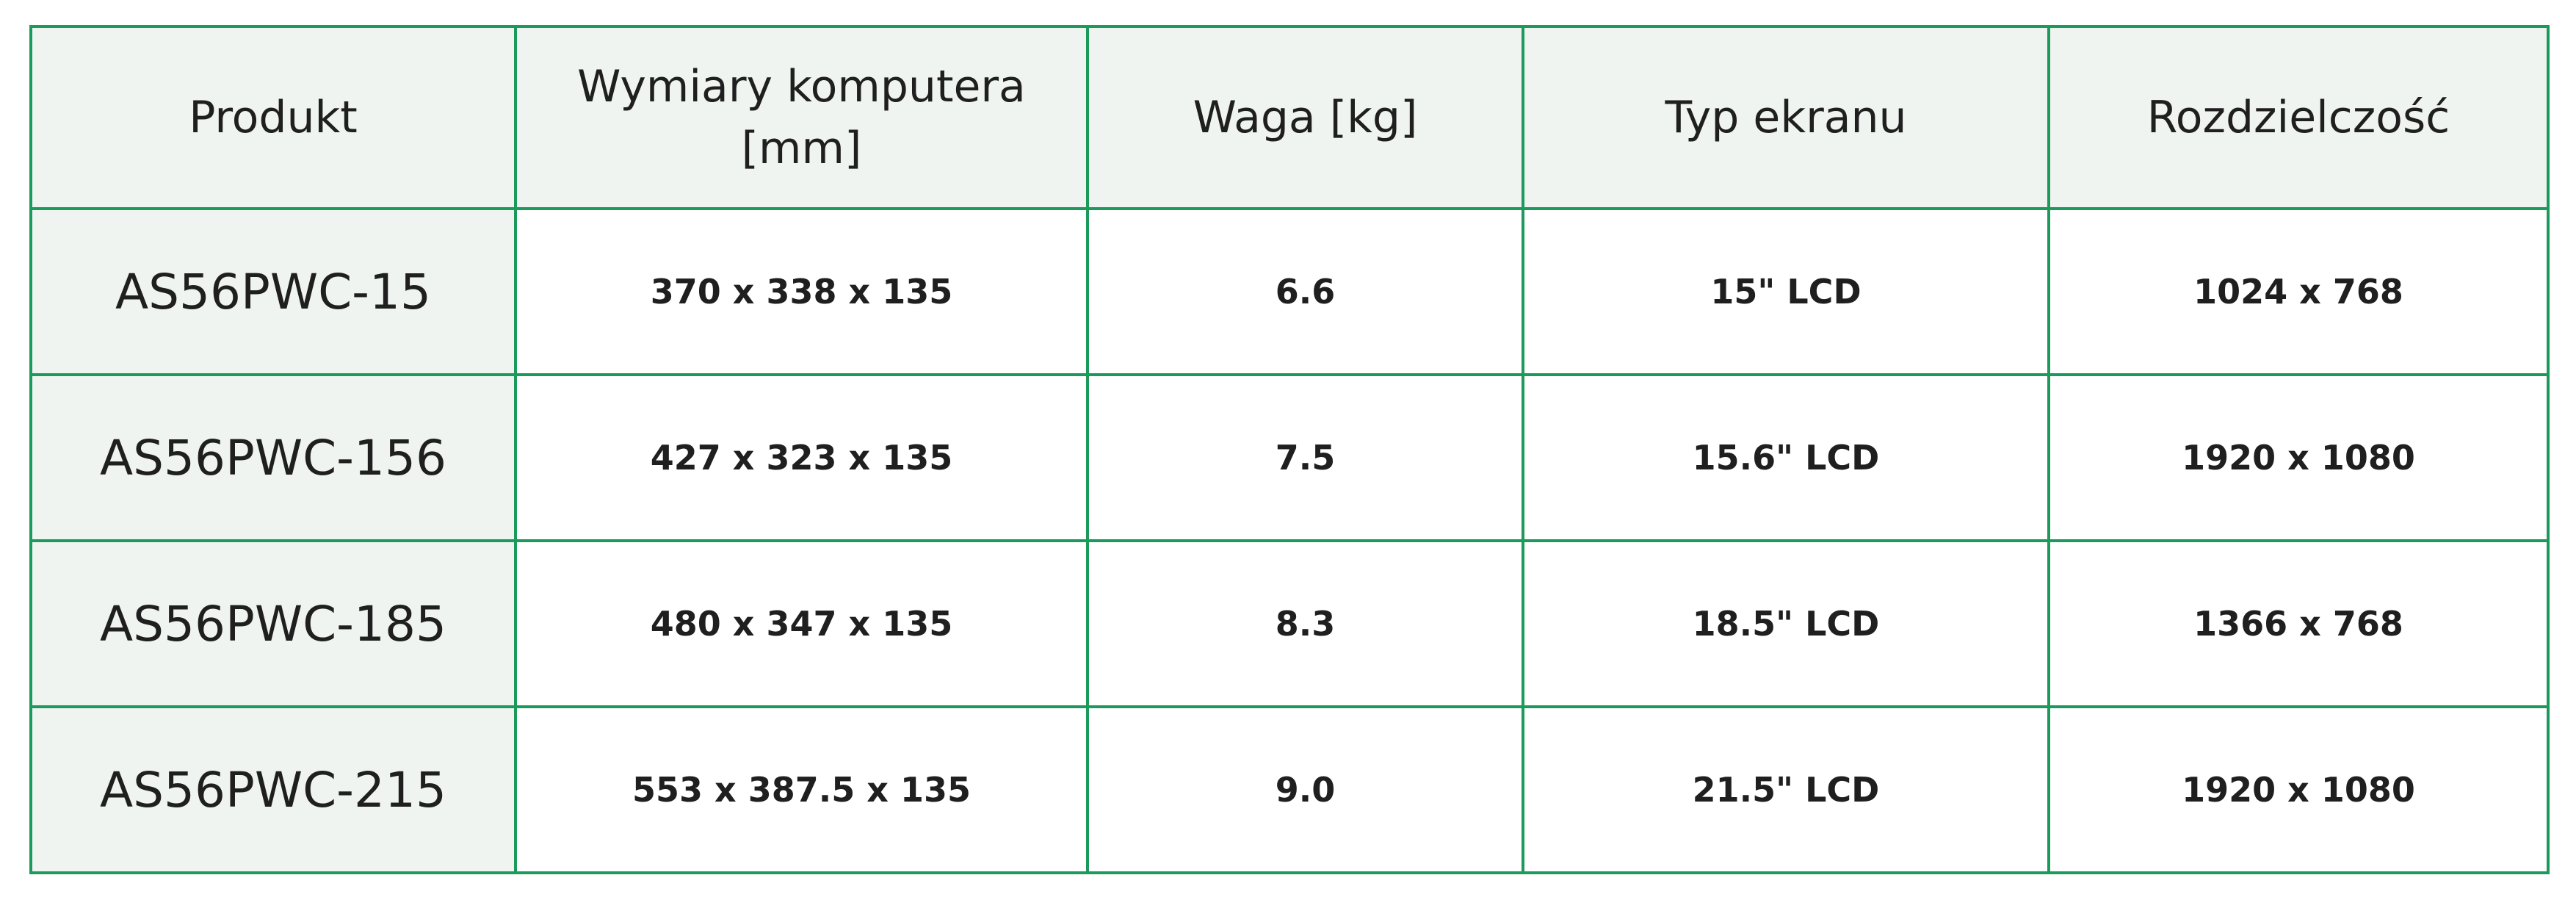  Describe the element at coordinates (1786, 458) in the screenshot. I see `data-cell: 15.6" LCD` at that location.